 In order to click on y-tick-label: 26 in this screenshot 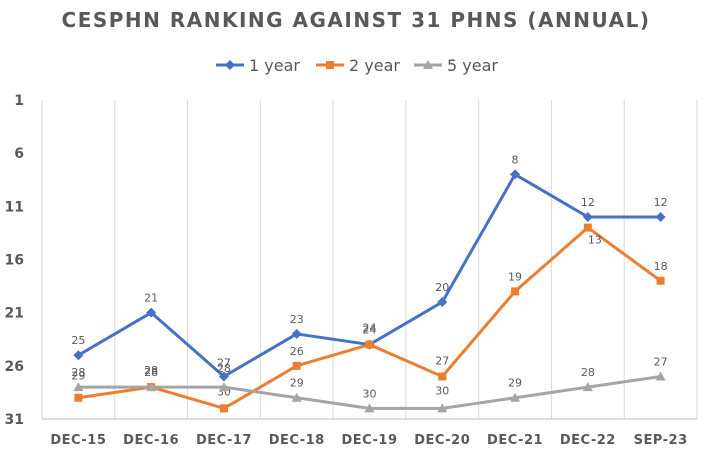, I will do `click(14, 367)`.